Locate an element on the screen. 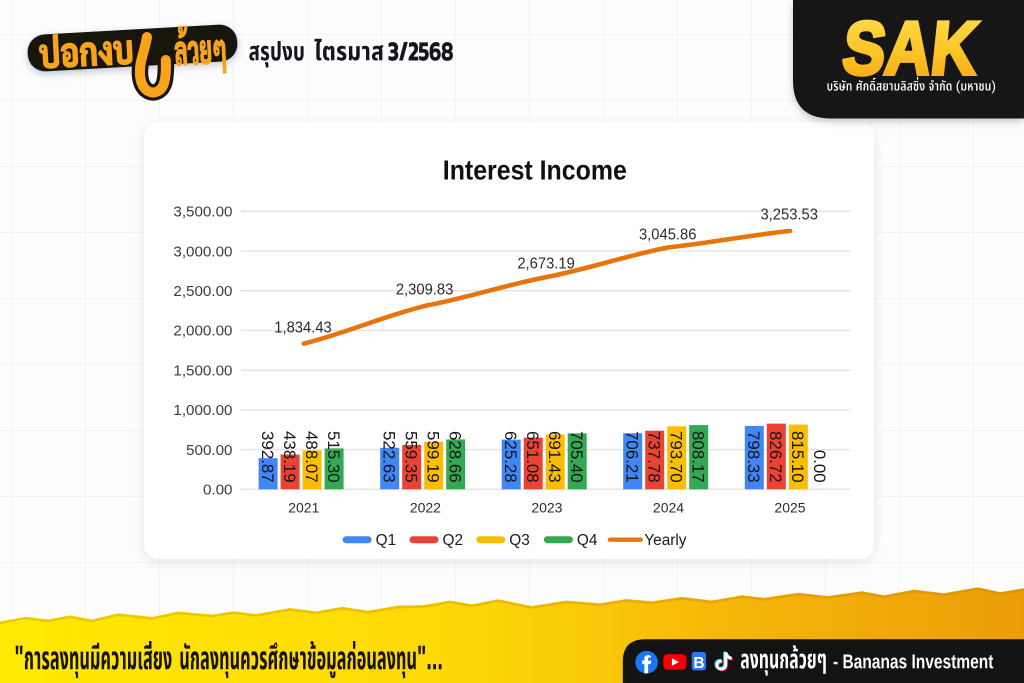 The height and width of the screenshot is (683, 1024). svg-text: 3,045.86 is located at coordinates (668, 234).